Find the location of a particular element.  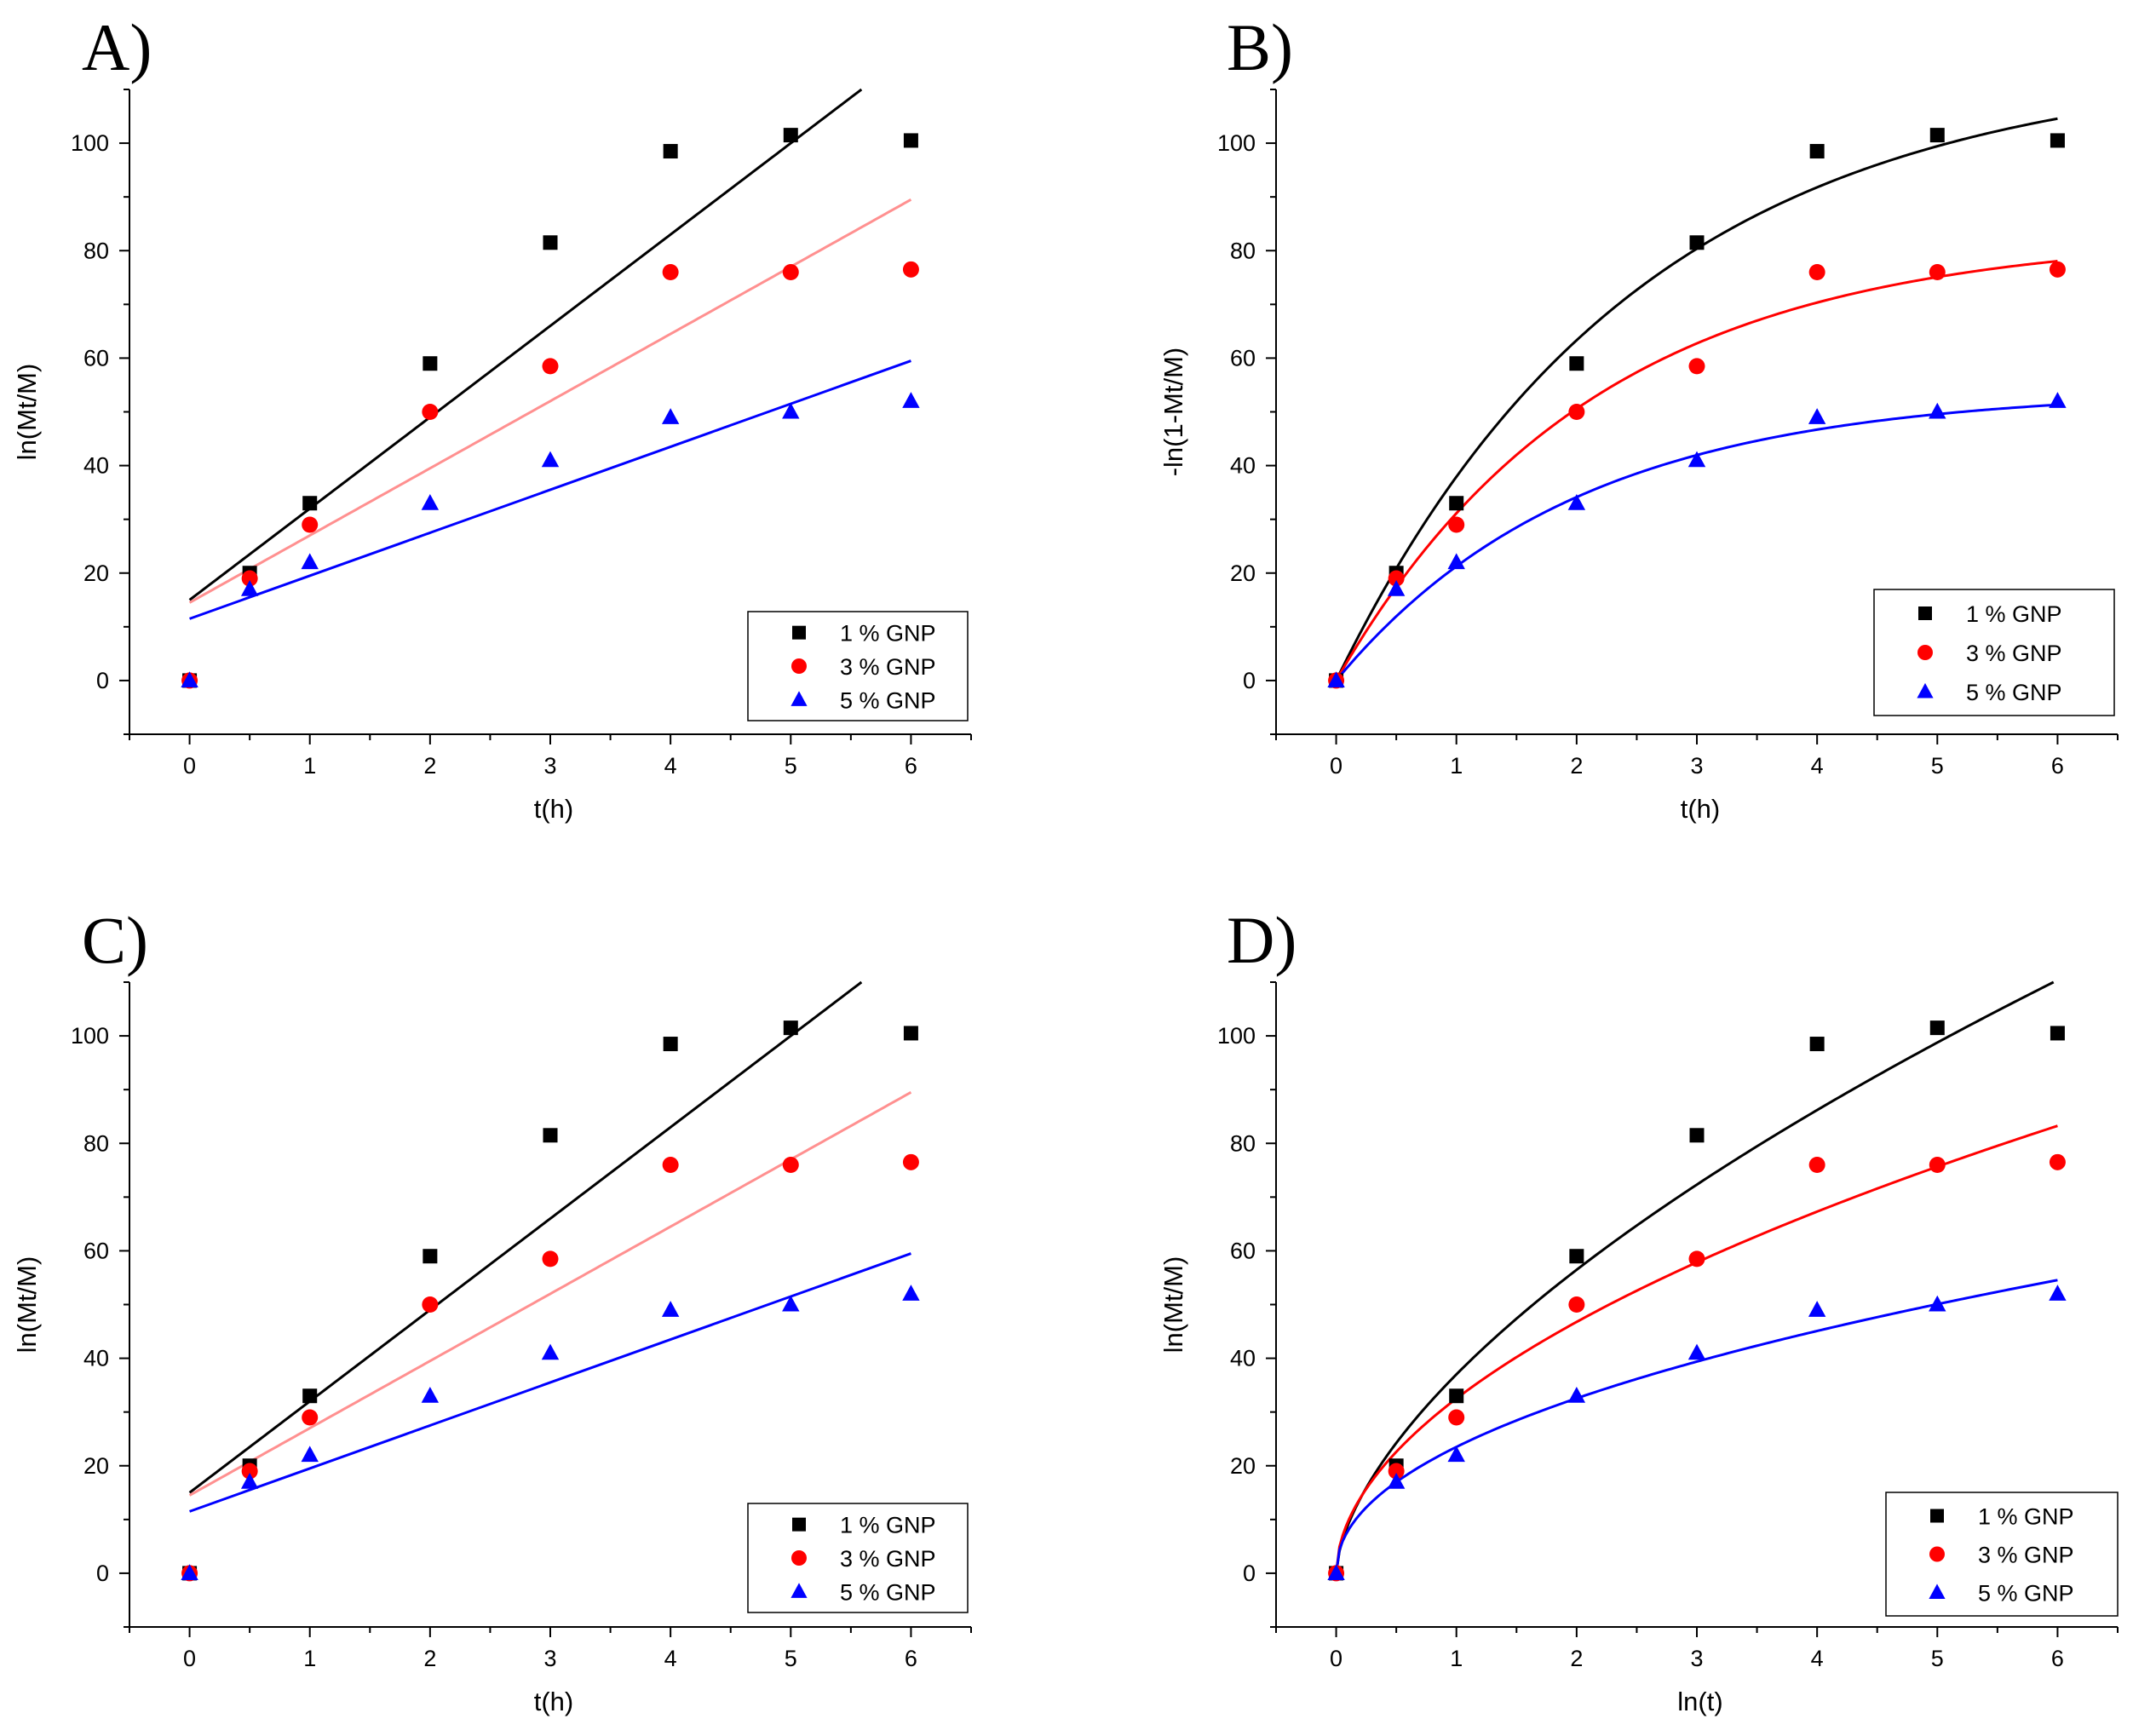

panel-letter: D) is located at coordinates (1261, 940).